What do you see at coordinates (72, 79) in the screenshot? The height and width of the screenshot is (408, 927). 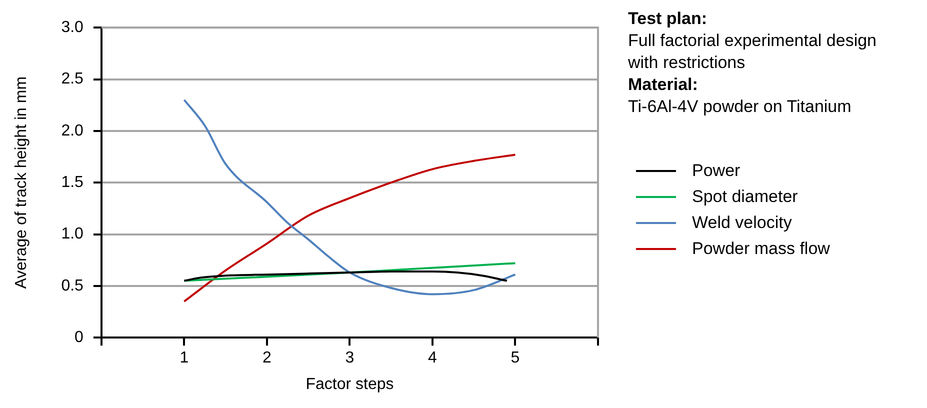 I see `y-tick-label: 2.5` at bounding box center [72, 79].